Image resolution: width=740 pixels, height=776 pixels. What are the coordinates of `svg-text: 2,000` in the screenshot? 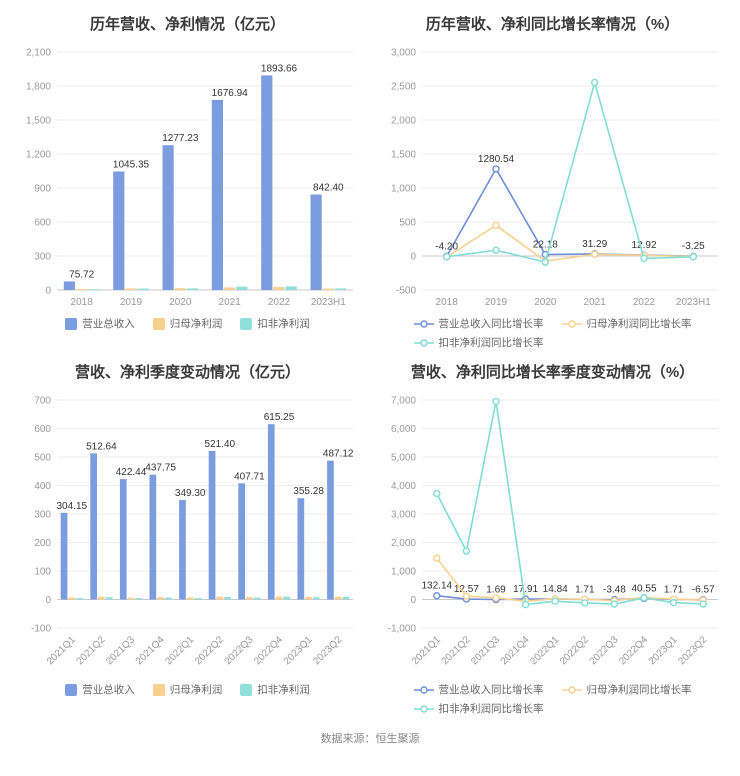 It's located at (402, 543).